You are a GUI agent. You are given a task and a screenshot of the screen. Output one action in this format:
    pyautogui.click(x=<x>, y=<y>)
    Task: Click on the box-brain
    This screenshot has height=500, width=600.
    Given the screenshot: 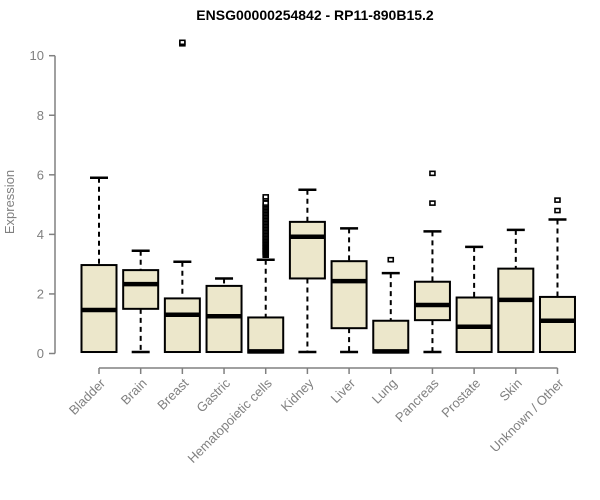 What is the action you would take?
    pyautogui.click(x=141, y=301)
    